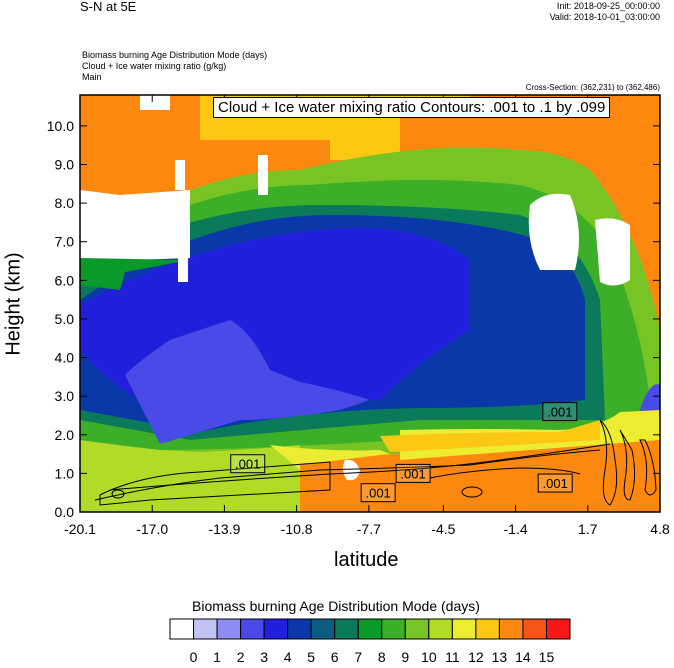 Image resolution: width=674 pixels, height=668 pixels. Describe the element at coordinates (264, 657) in the screenshot. I see `colorbar-label: 3` at that location.